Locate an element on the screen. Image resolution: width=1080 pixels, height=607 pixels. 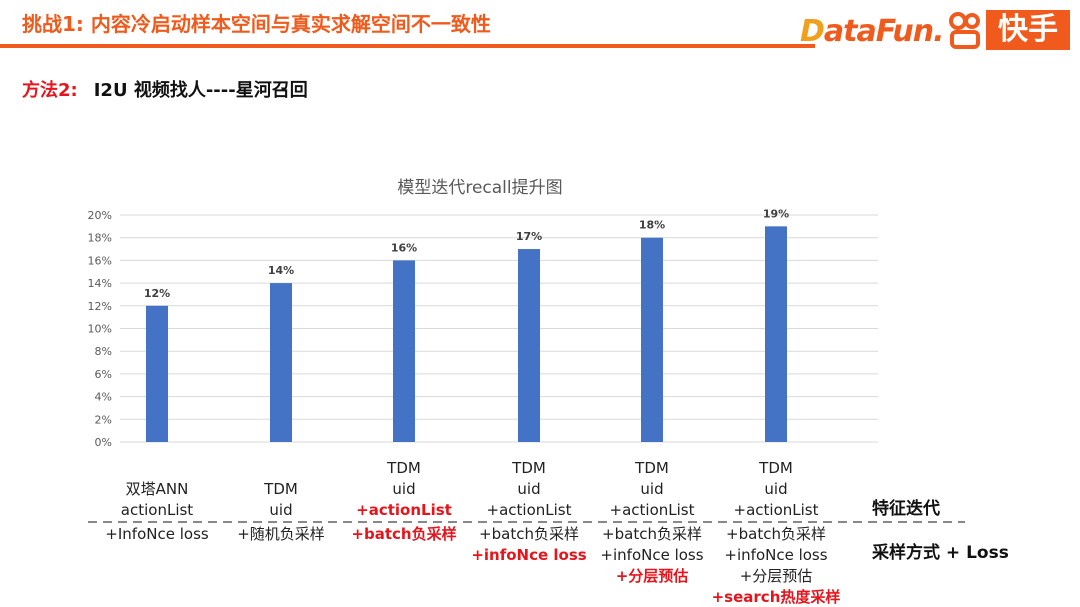
y-tick-label: 12% is located at coordinates (100, 306).